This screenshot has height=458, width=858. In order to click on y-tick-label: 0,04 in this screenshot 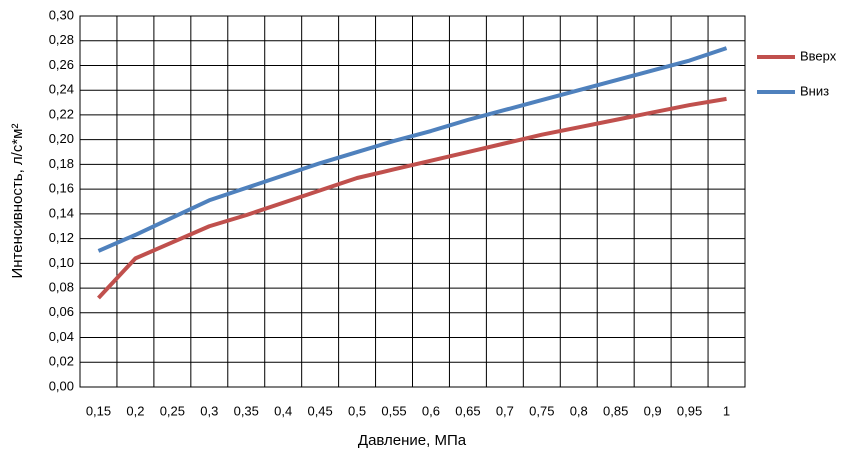, I will do `click(61, 336)`.